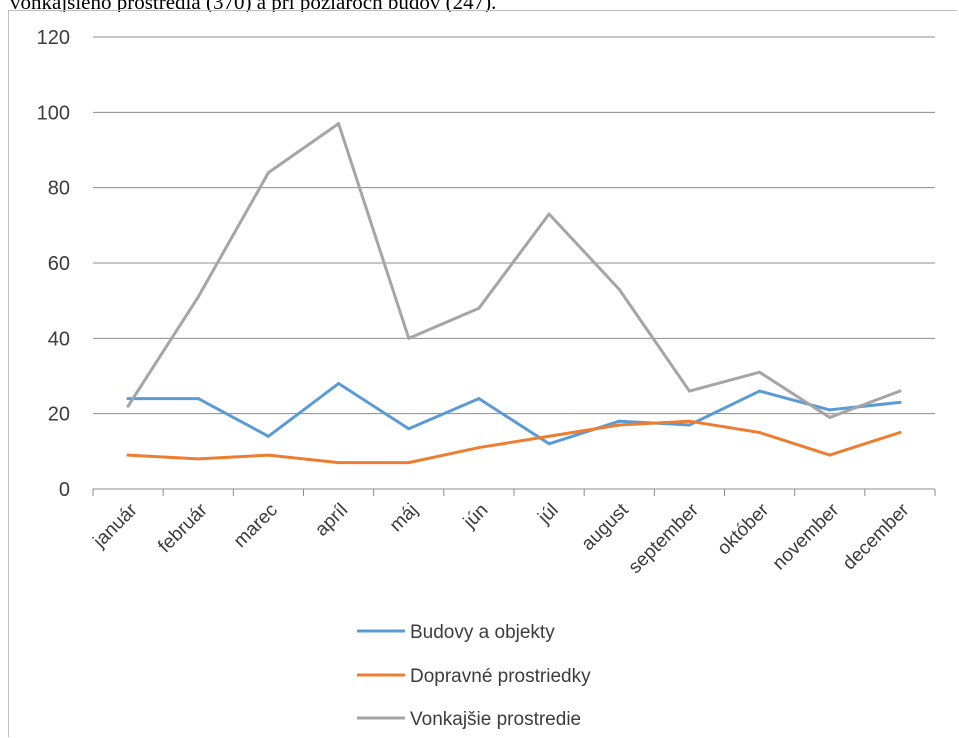 The height and width of the screenshot is (738, 959). I want to click on y-axis-ticks: 0 20 40 60 80 100 120, so click(53, 264).